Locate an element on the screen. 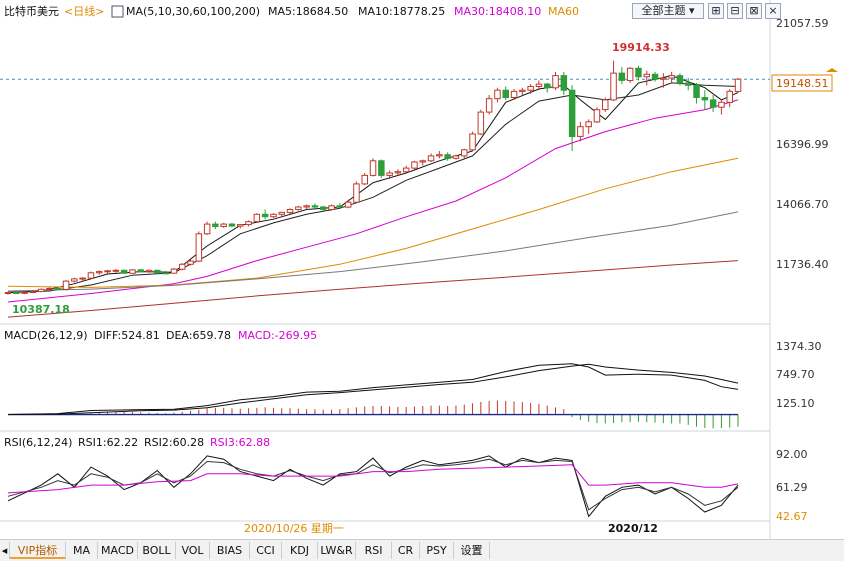 The width and height of the screenshot is (844, 561). rsi-line-rsi3 is located at coordinates (373, 479).